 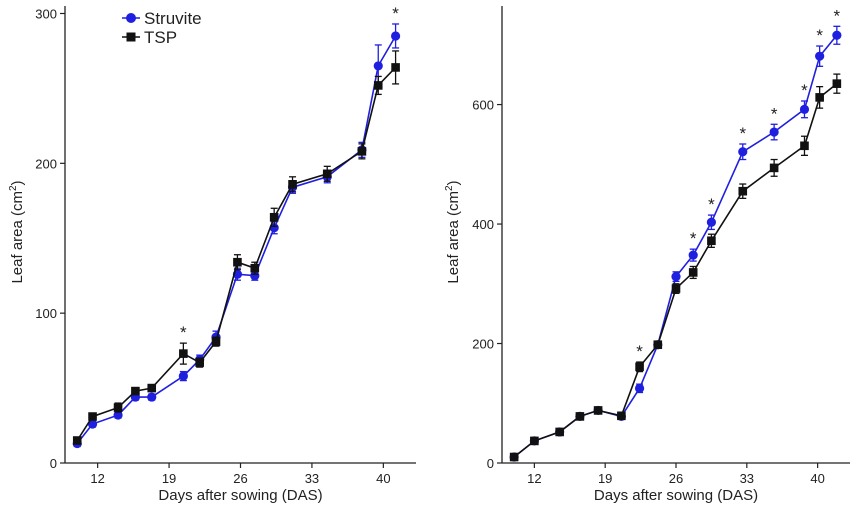 What do you see at coordinates (453, 237) in the screenshot?
I see `y-axis-title-text: Leaf area (cm` at bounding box center [453, 237].